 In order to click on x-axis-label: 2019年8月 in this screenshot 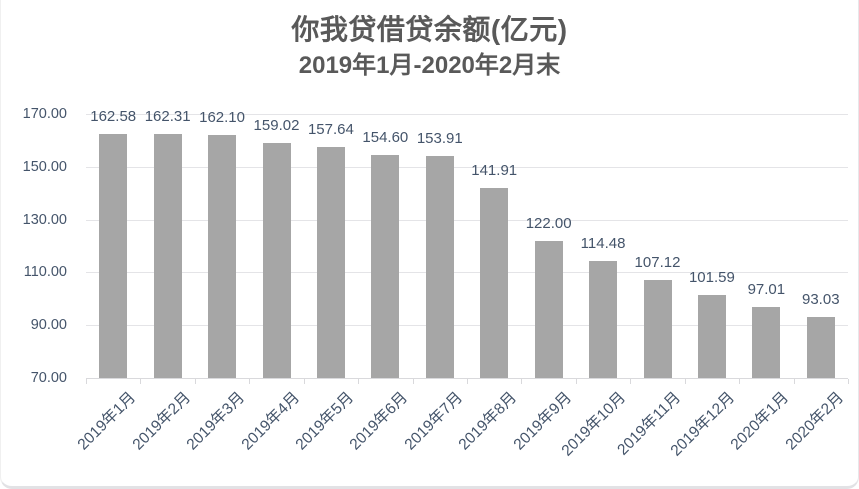, I will do `click(488, 421)`.